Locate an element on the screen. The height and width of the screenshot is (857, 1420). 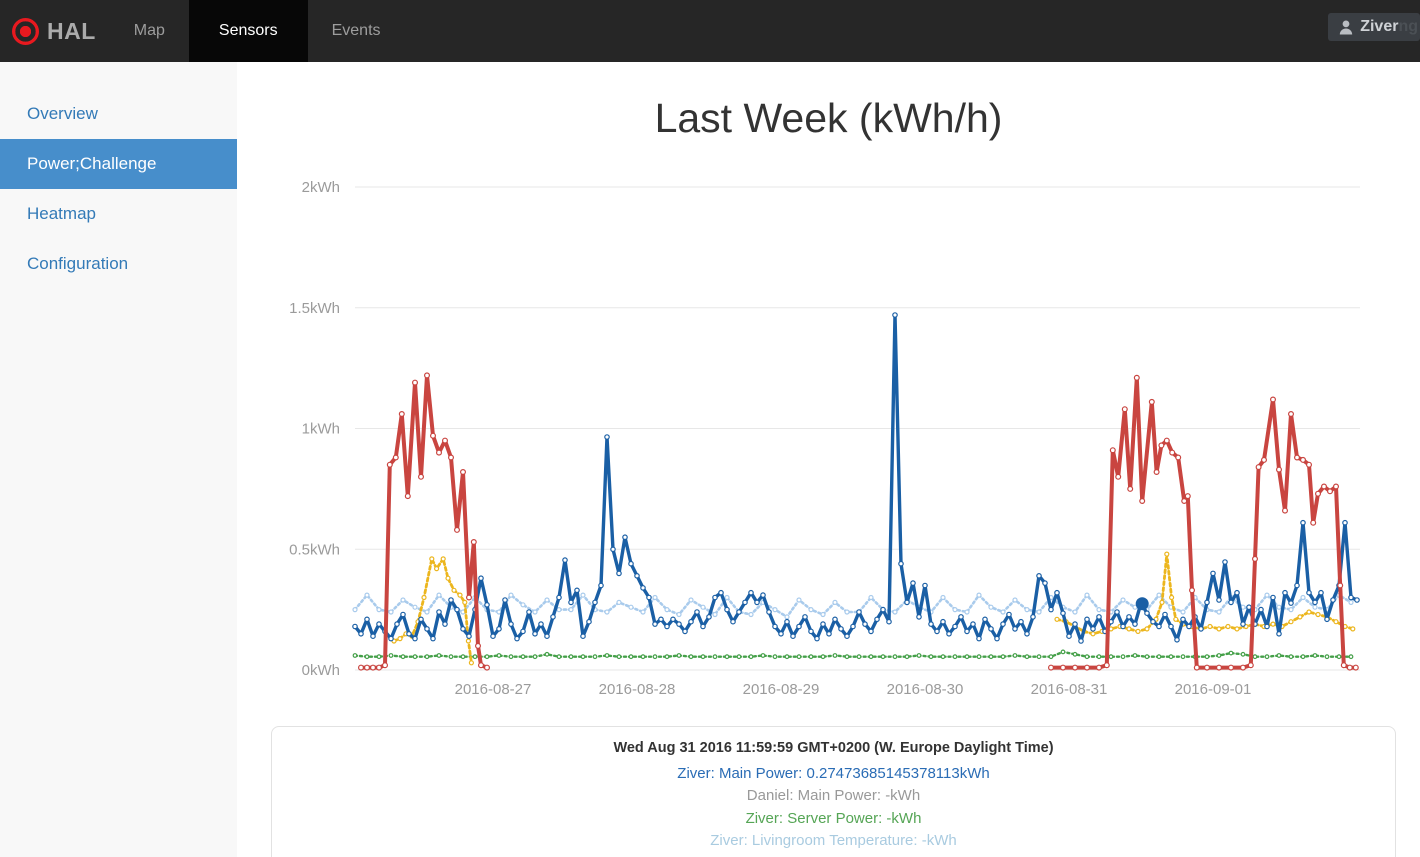
nav-tab-map: Map is located at coordinates (149, 30).